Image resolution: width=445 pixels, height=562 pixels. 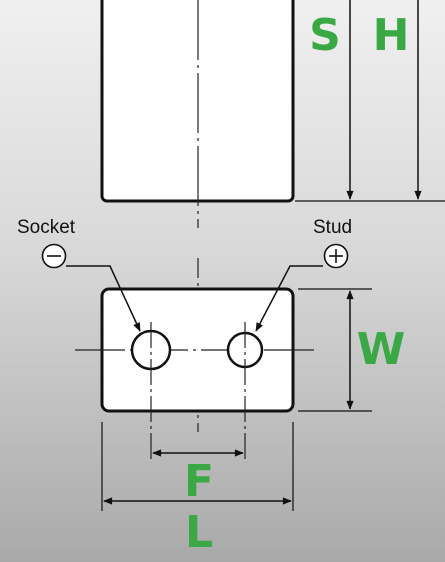 What do you see at coordinates (336, 256) in the screenshot?
I see `plus-circle-icon` at bounding box center [336, 256].